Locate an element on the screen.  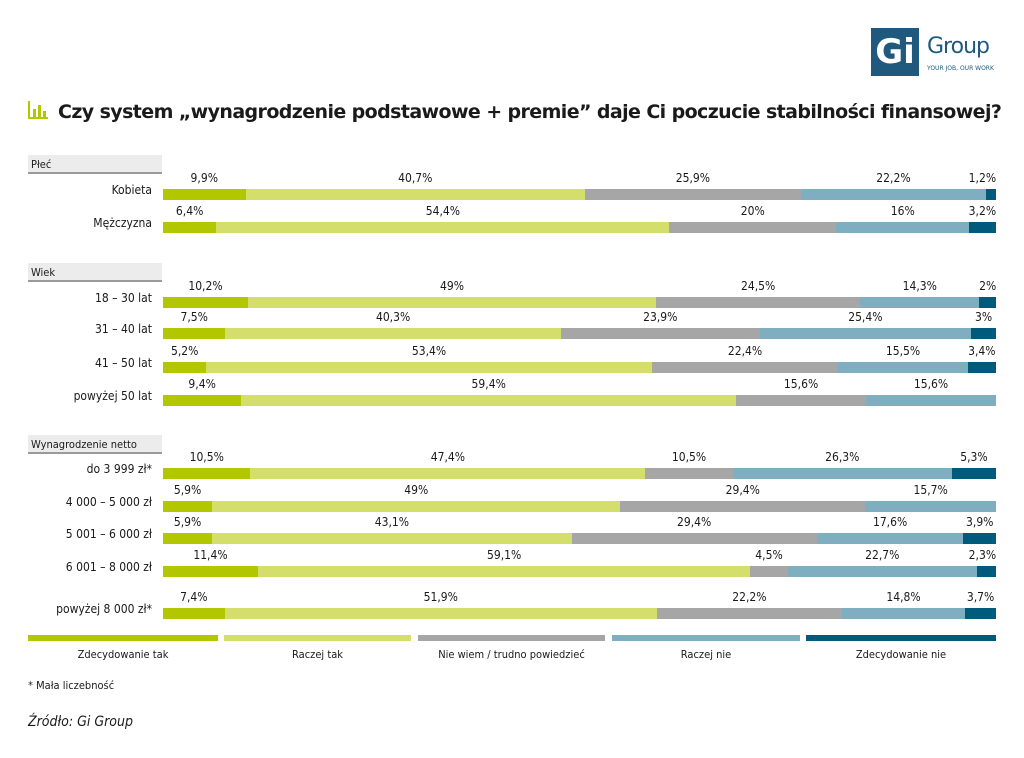
group-header: Wiek is located at coordinates (95, 272).